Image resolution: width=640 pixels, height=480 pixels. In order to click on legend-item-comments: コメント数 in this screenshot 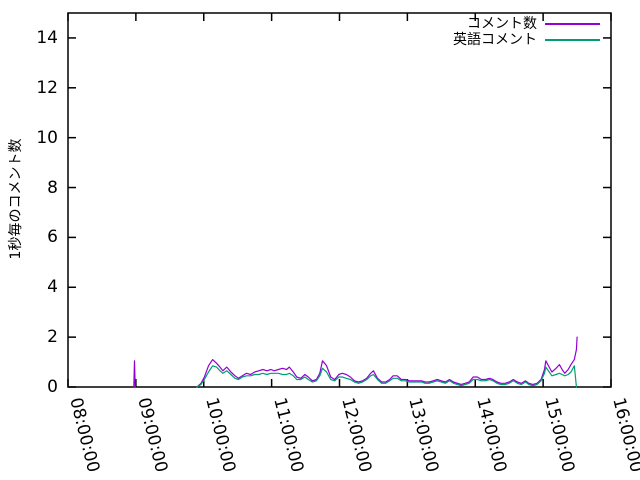, I will do `click(514, 24)`.